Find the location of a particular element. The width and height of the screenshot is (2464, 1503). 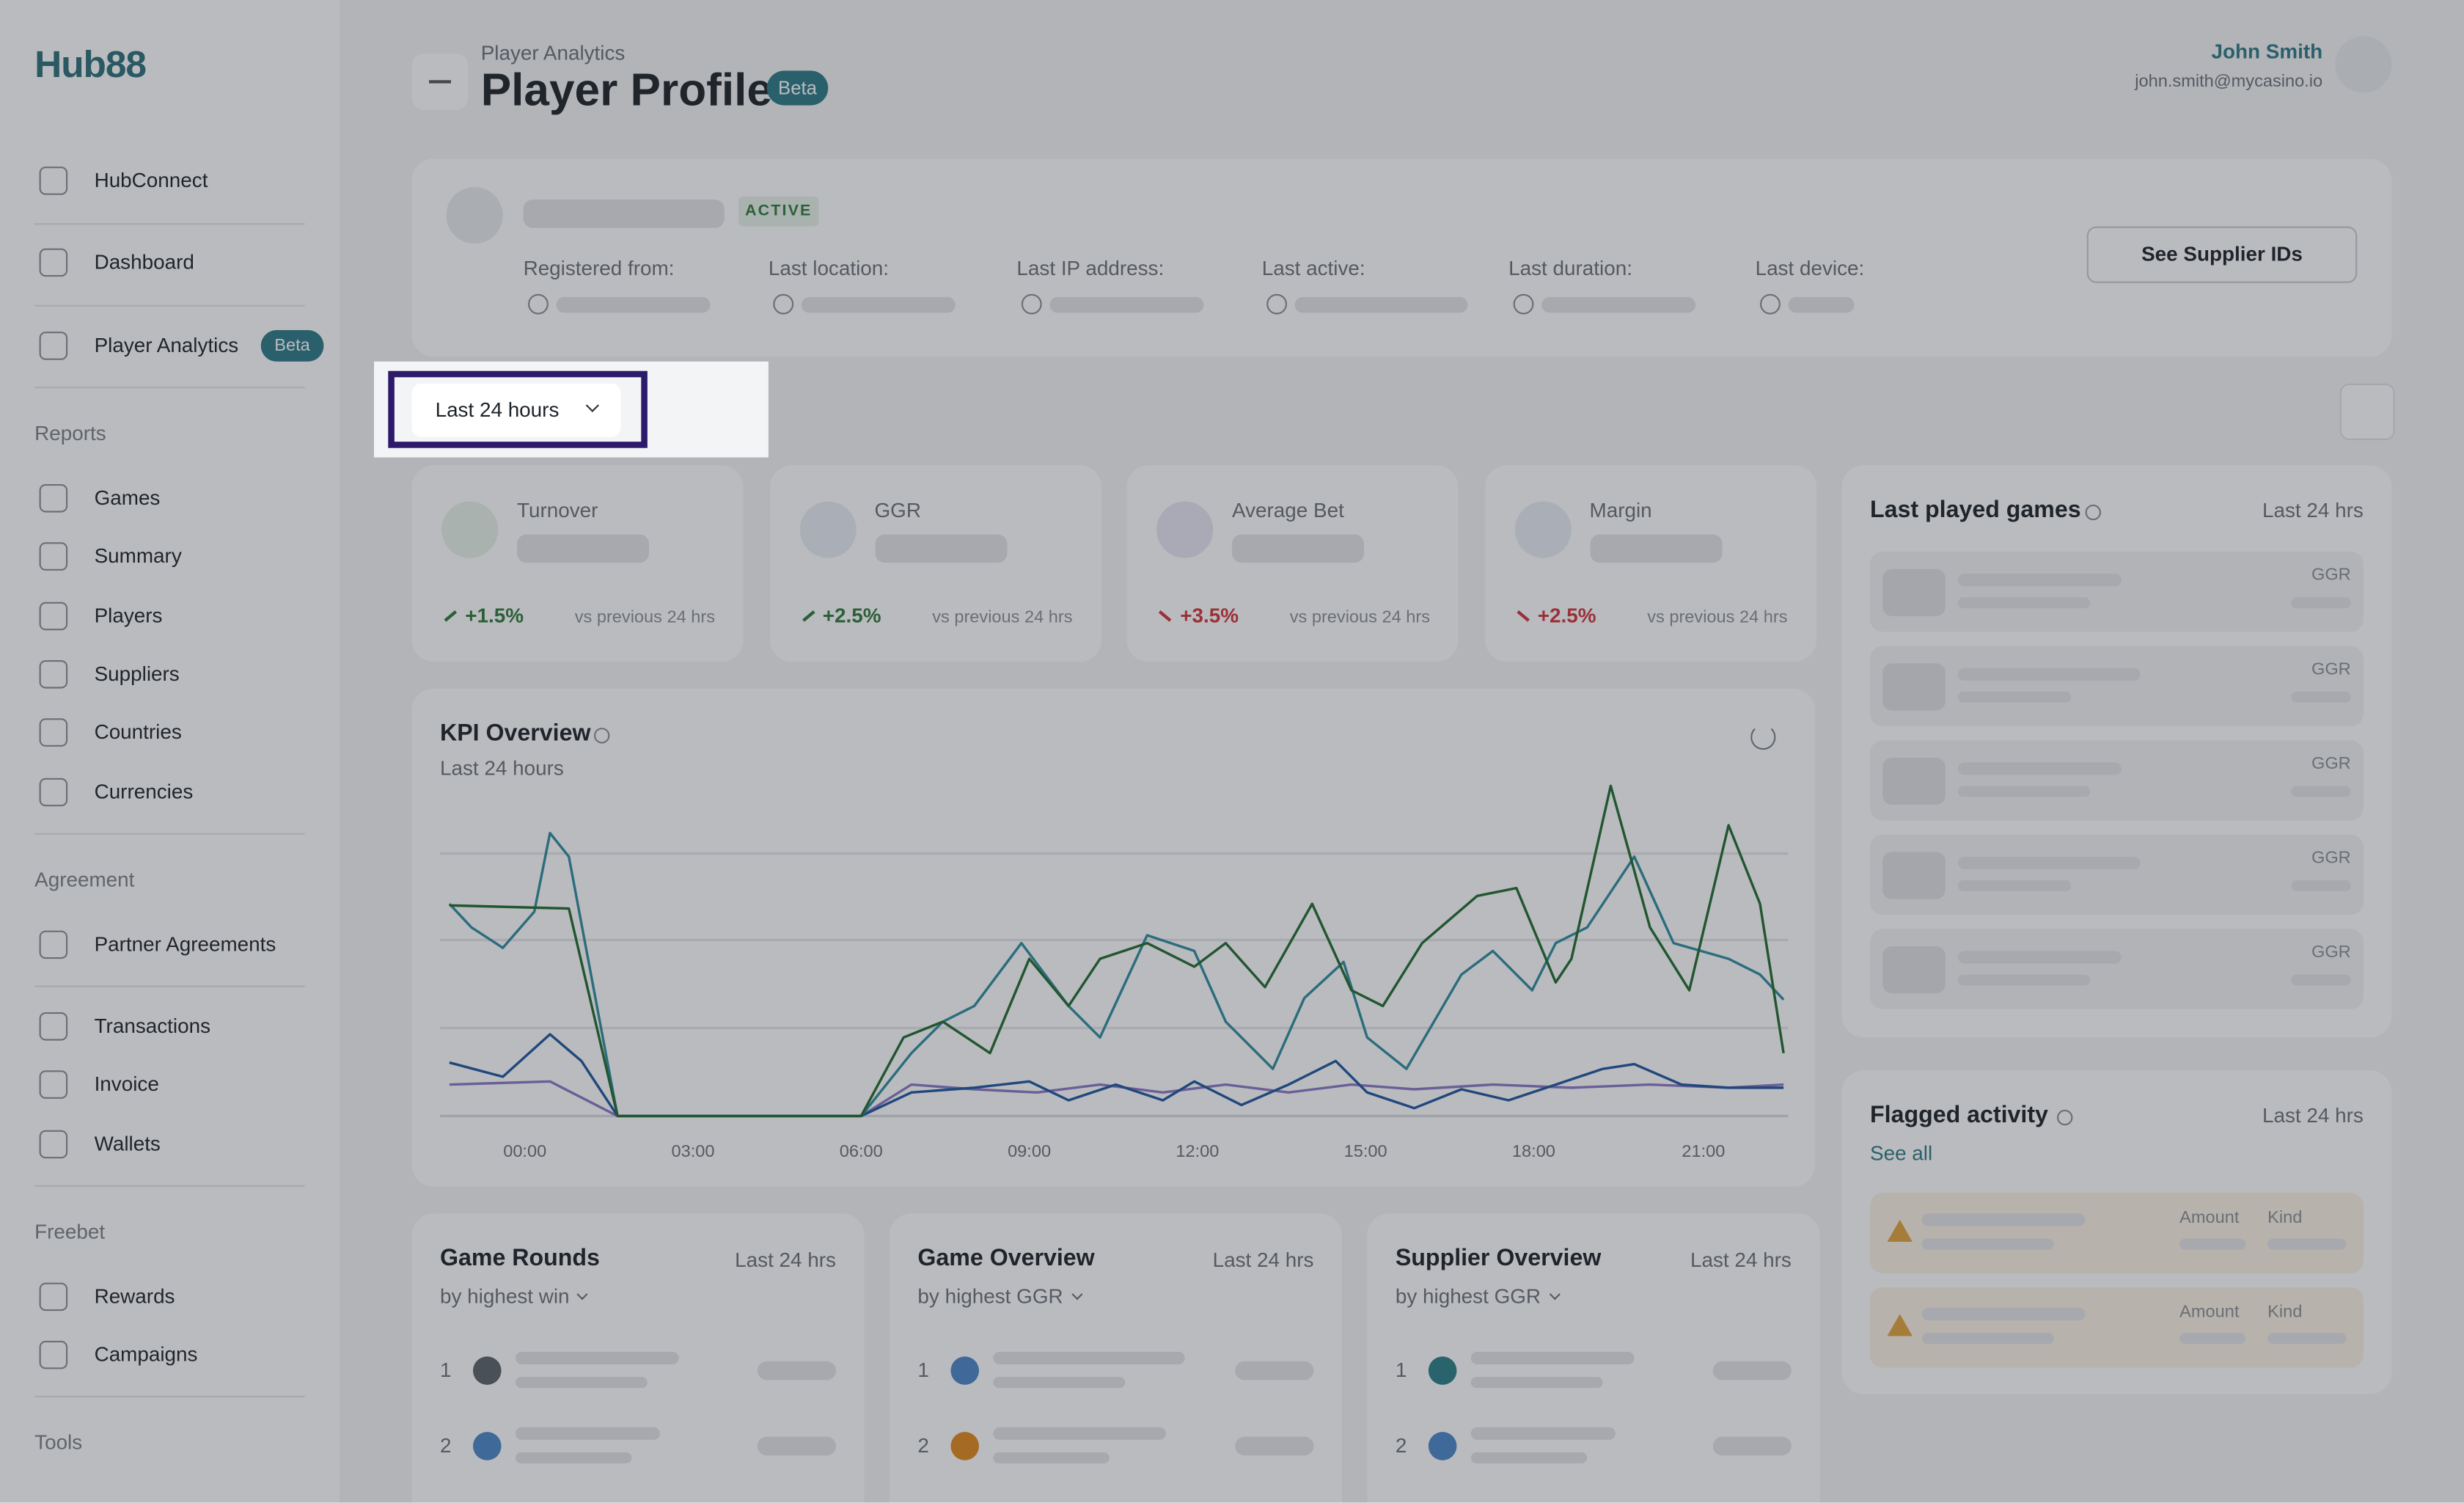

kpi-label: Margin is located at coordinates (1620, 510).